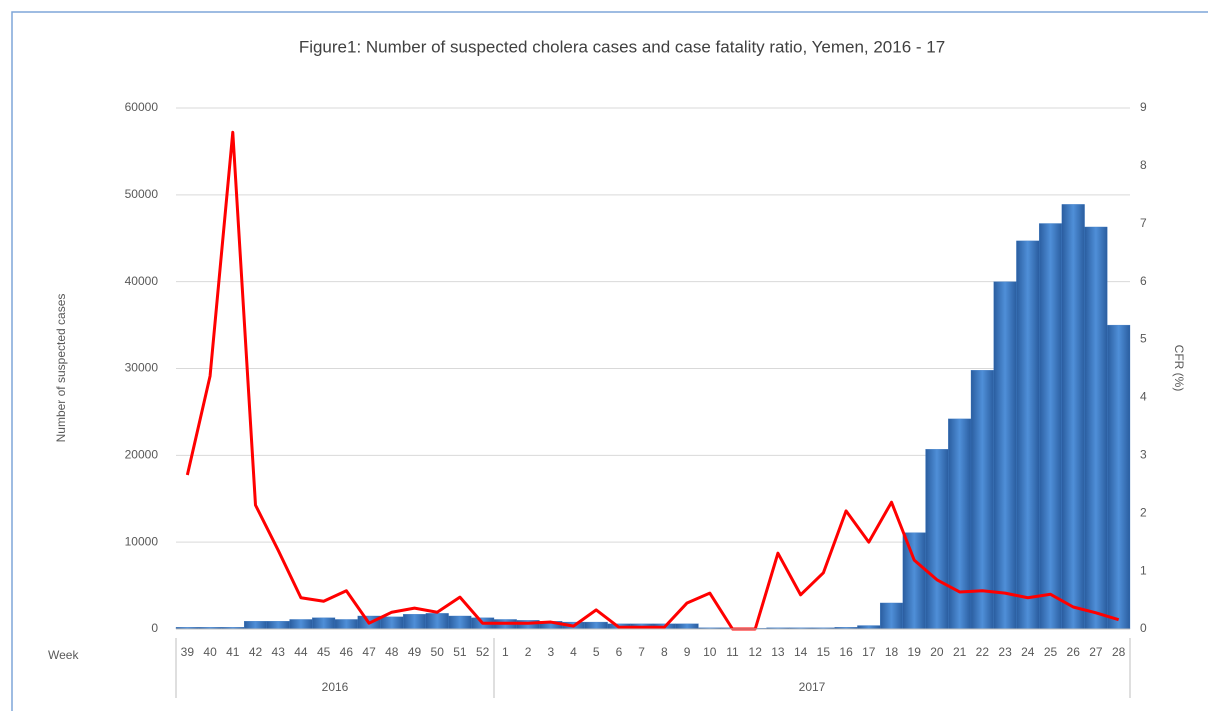 Image resolution: width=1208 pixels, height=711 pixels. What do you see at coordinates (347, 652) in the screenshot?
I see `x-tick-label: 46` at bounding box center [347, 652].